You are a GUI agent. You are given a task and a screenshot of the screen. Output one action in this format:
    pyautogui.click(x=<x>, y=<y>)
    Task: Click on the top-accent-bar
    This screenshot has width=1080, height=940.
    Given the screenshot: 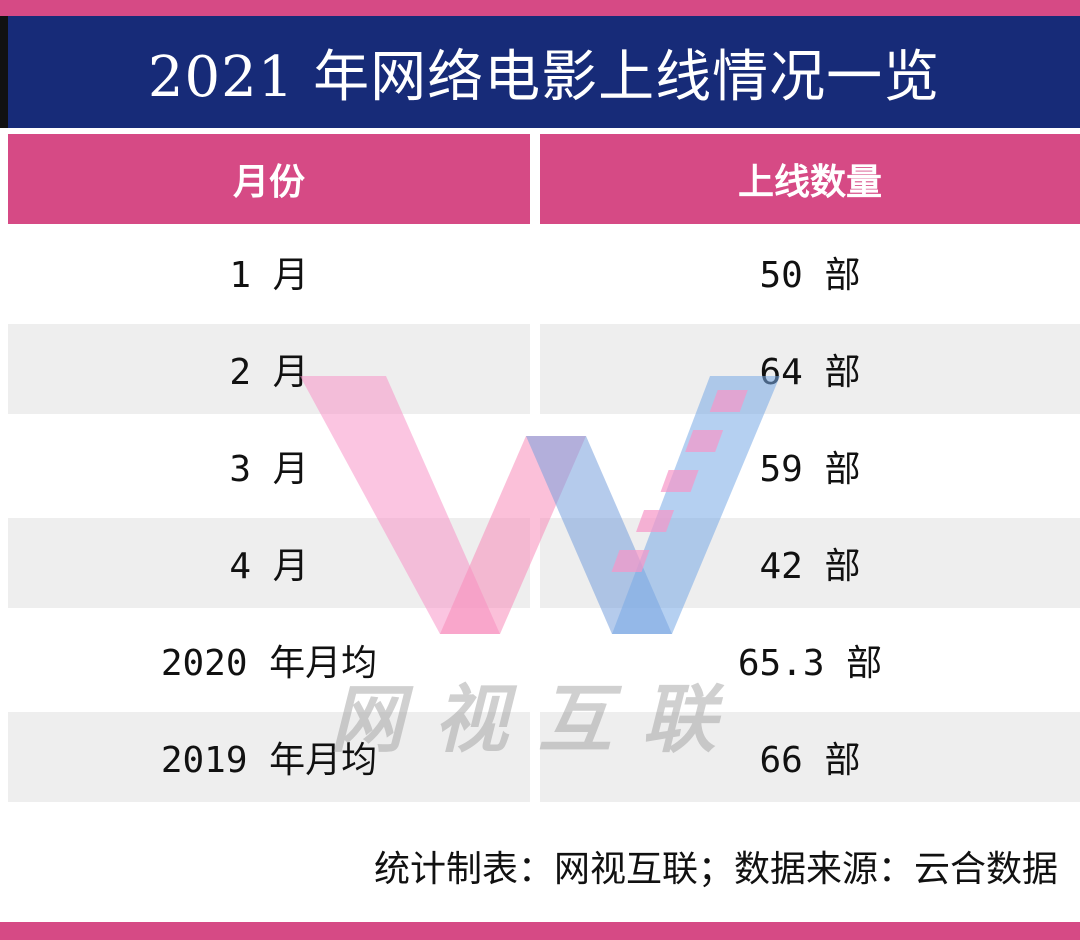 What is the action you would take?
    pyautogui.click(x=540, y=8)
    